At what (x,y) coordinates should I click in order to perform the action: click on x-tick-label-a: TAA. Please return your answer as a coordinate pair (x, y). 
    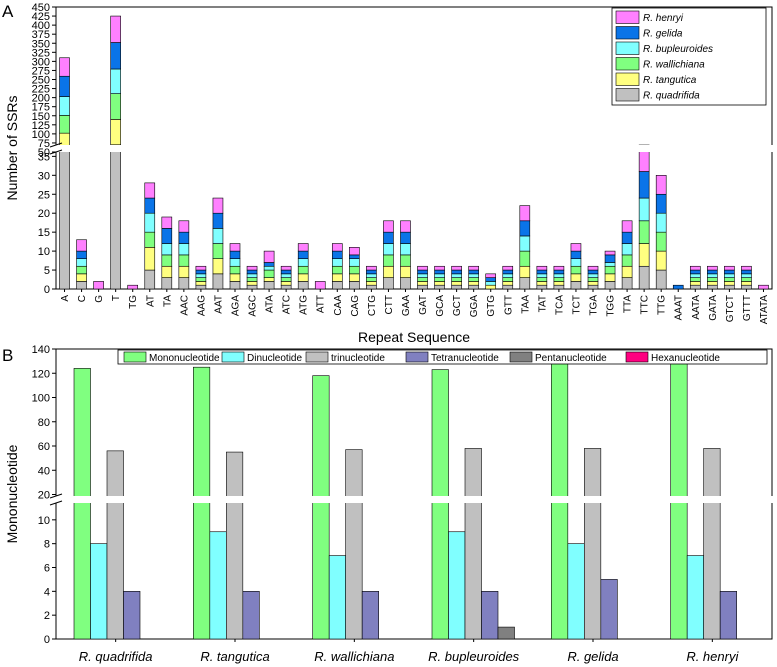
    Looking at the image, I should click on (525, 304).